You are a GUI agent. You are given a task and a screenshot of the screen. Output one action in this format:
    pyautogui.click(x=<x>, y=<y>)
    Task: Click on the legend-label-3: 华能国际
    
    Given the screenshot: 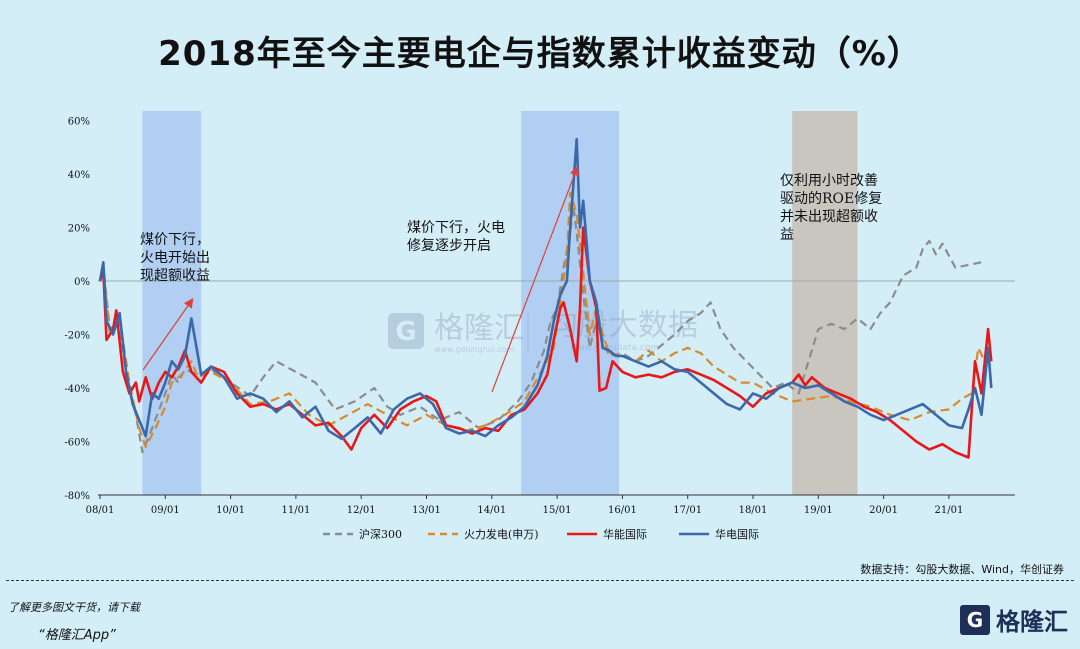 What is the action you would take?
    pyautogui.click(x=625, y=534)
    